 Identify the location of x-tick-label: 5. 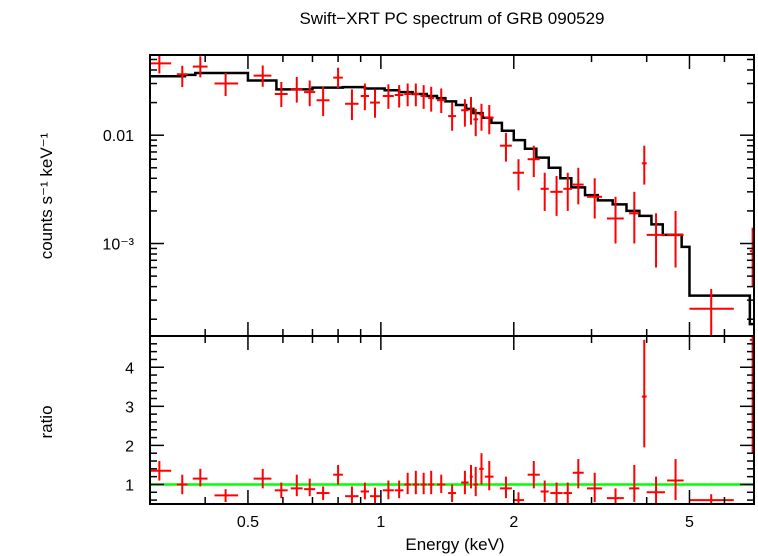
(689, 522).